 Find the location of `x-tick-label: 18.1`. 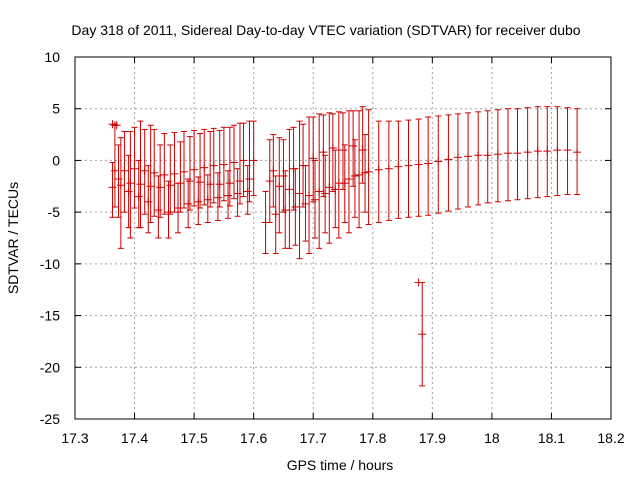

x-tick-label: 18.1 is located at coordinates (551, 438).